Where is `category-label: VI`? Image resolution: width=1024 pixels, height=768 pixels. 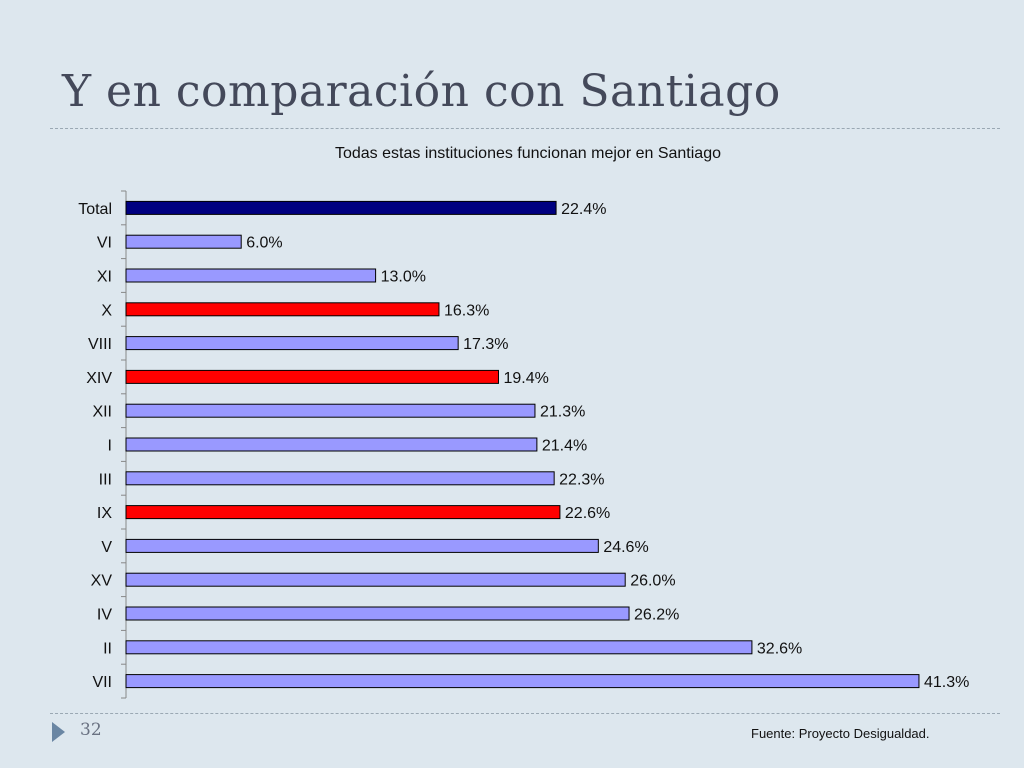 category-label: VI is located at coordinates (104, 243).